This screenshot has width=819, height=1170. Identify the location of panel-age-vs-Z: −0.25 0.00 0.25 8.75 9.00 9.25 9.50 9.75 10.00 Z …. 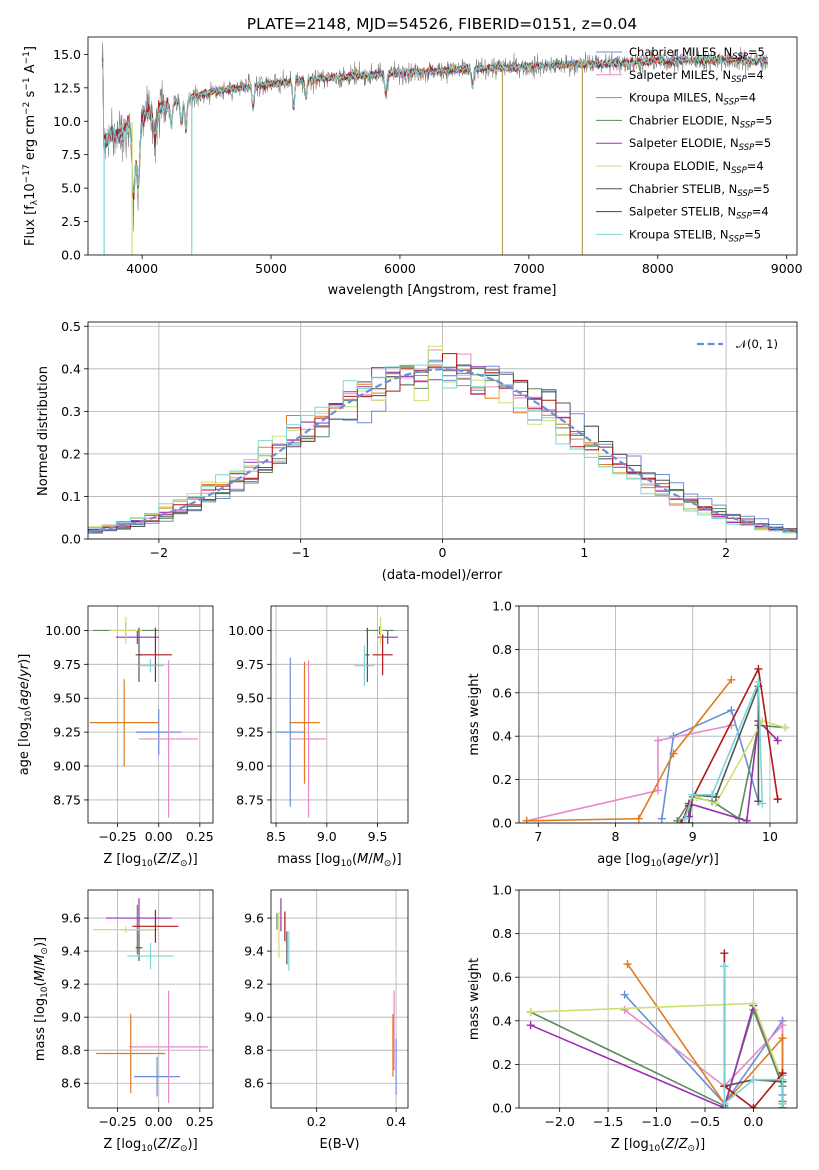
(115, 737).